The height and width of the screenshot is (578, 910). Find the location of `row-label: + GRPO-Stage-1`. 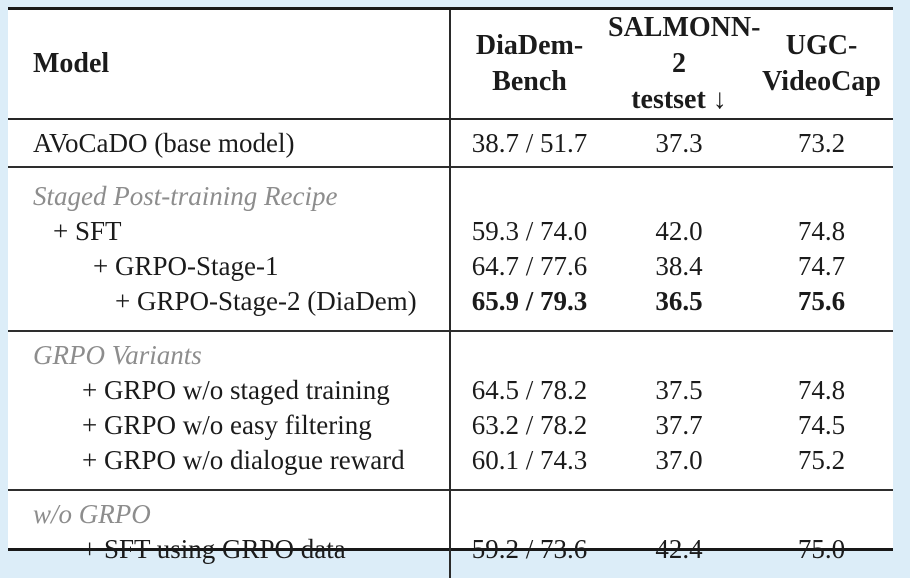

row-label: + GRPO-Stage-1 is located at coordinates (229, 266).